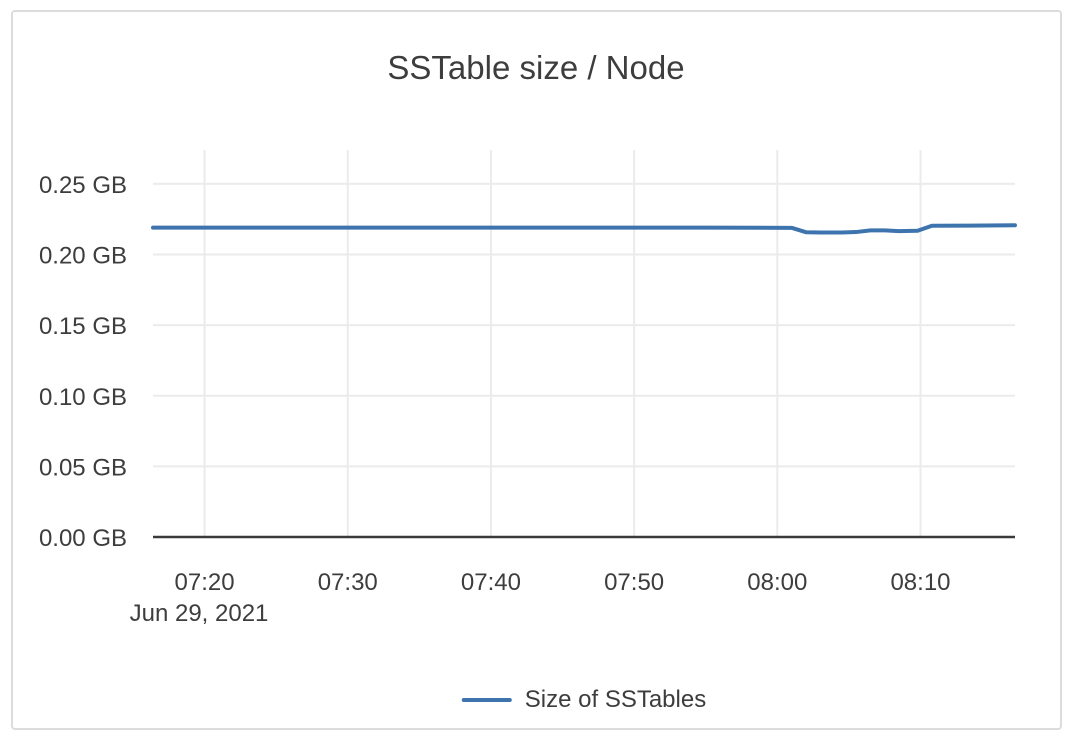 This screenshot has height=744, width=1072. What do you see at coordinates (634, 582) in the screenshot?
I see `x-tick-label: 07:50` at bounding box center [634, 582].